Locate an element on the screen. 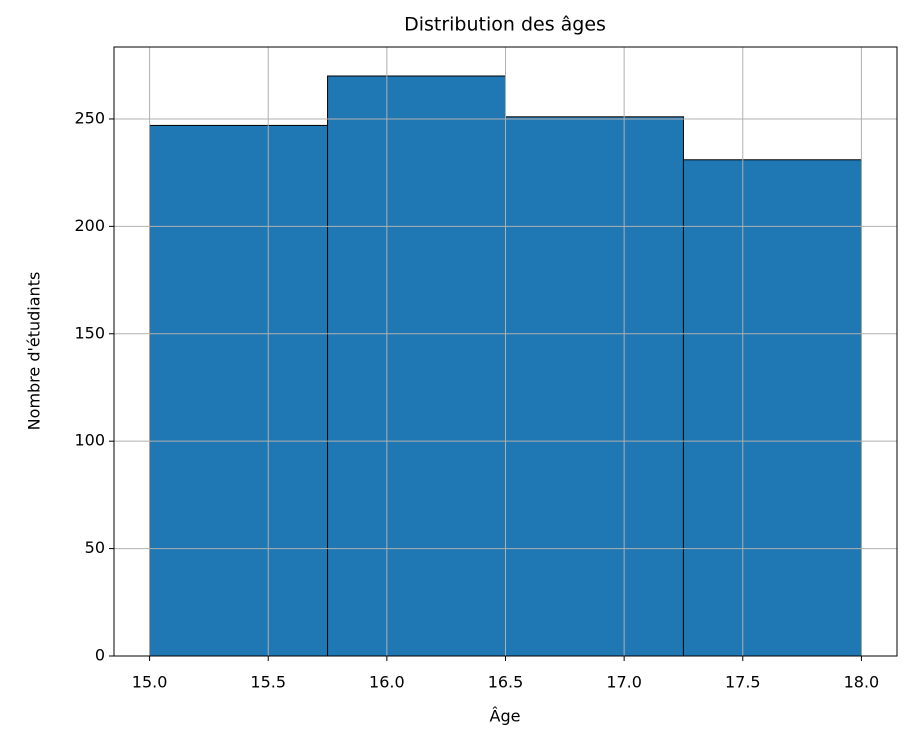 This screenshot has height=730, width=910. x-tick-label: 16.0 is located at coordinates (387, 682).